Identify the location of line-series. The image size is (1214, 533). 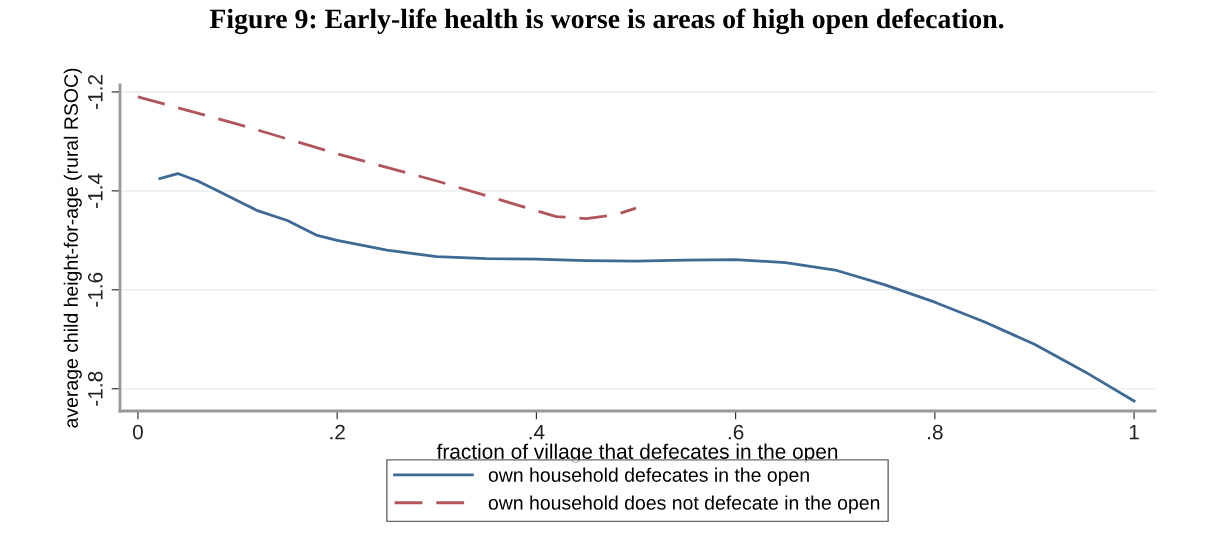
(387, 157).